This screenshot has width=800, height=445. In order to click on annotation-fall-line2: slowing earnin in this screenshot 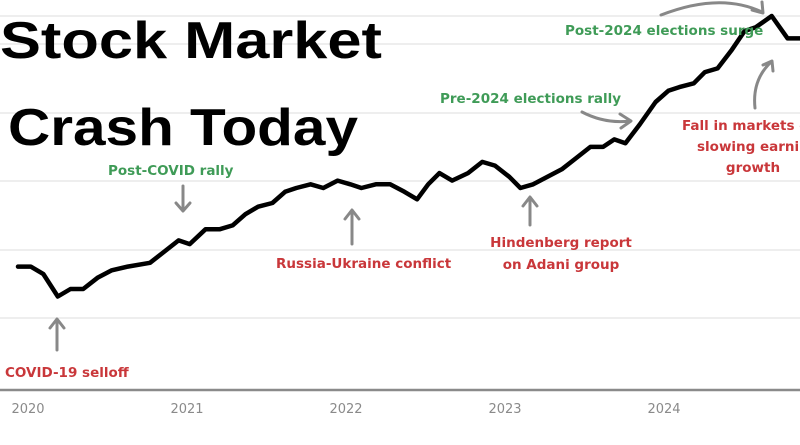, I will do `click(748, 147)`.